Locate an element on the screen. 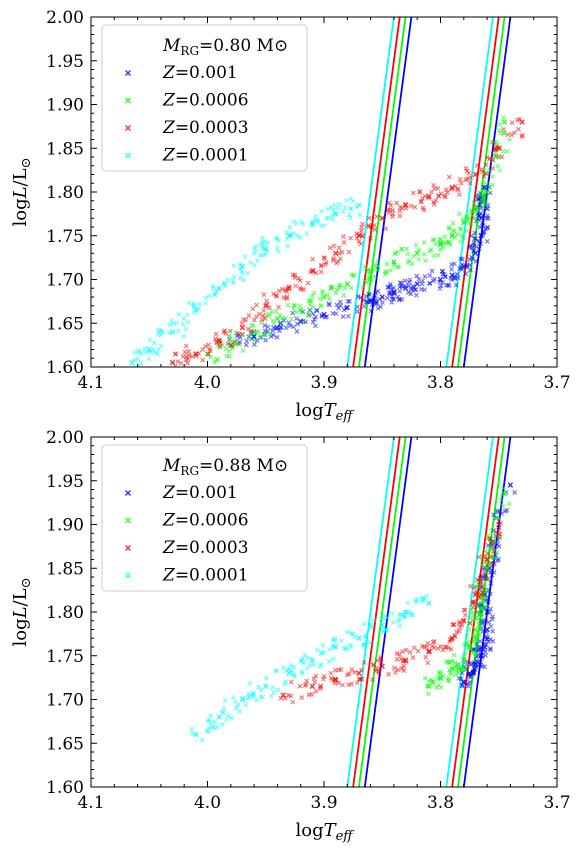 Image resolution: width=581 pixels, height=852 pixels. strip-blue-edge-line is located at coordinates (376, 612).